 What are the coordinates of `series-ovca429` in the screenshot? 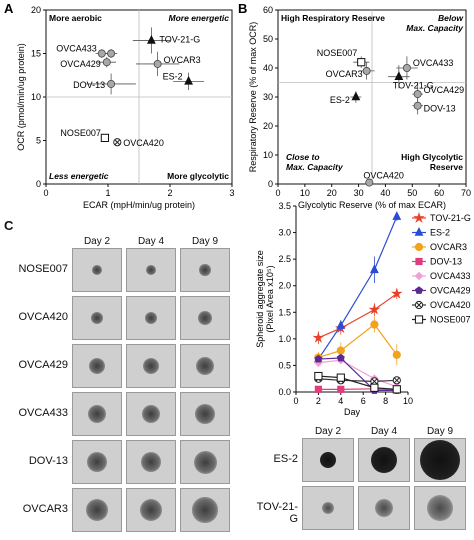 It's located at (357, 373).